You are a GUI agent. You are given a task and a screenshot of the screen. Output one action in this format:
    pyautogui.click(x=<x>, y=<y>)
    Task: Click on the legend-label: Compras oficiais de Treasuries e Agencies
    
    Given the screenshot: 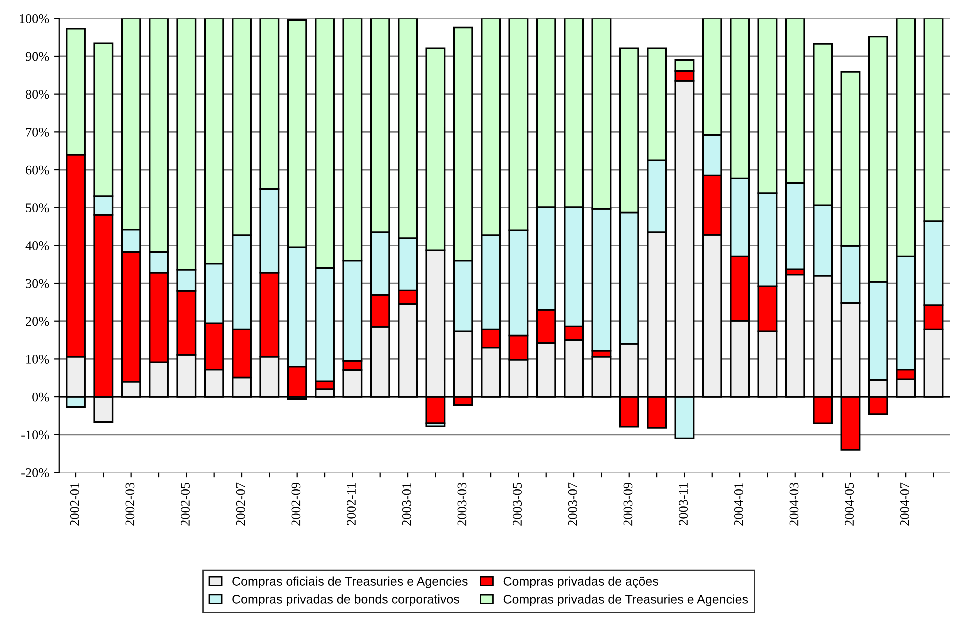 What is the action you would take?
    pyautogui.click(x=350, y=582)
    